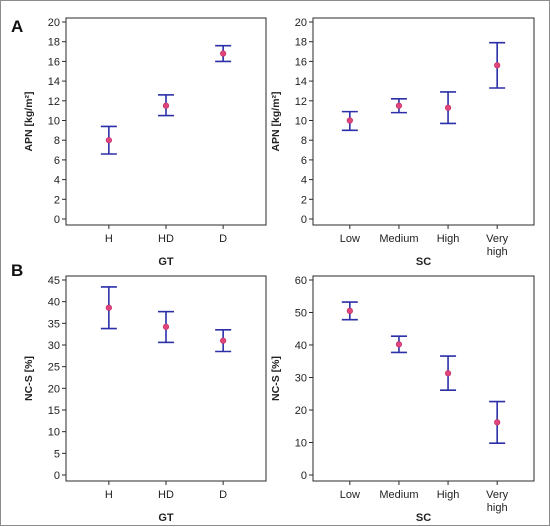 The image size is (550, 527). Describe the element at coordinates (301, 281) in the screenshot. I see `y-tick-label: 60` at that location.